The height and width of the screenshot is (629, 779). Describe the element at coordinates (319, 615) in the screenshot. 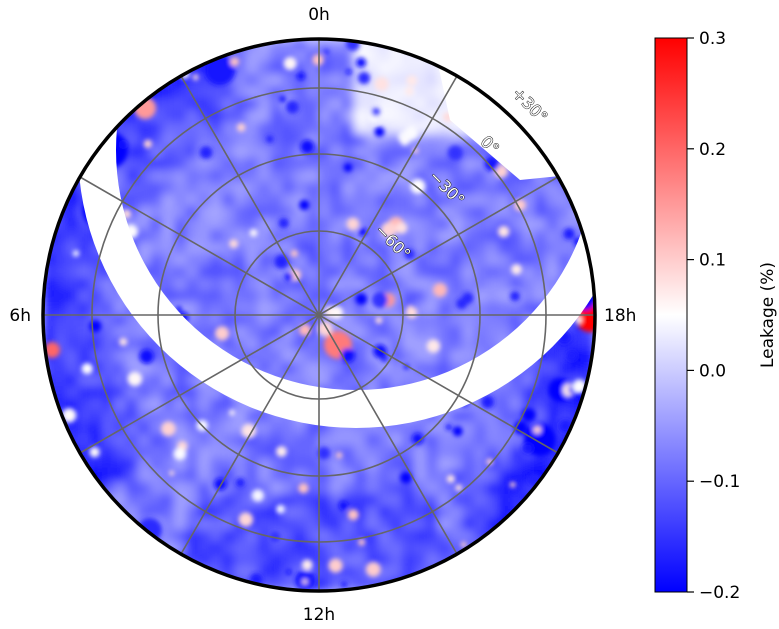

I see `ra-label-12h: 12h` at that location.